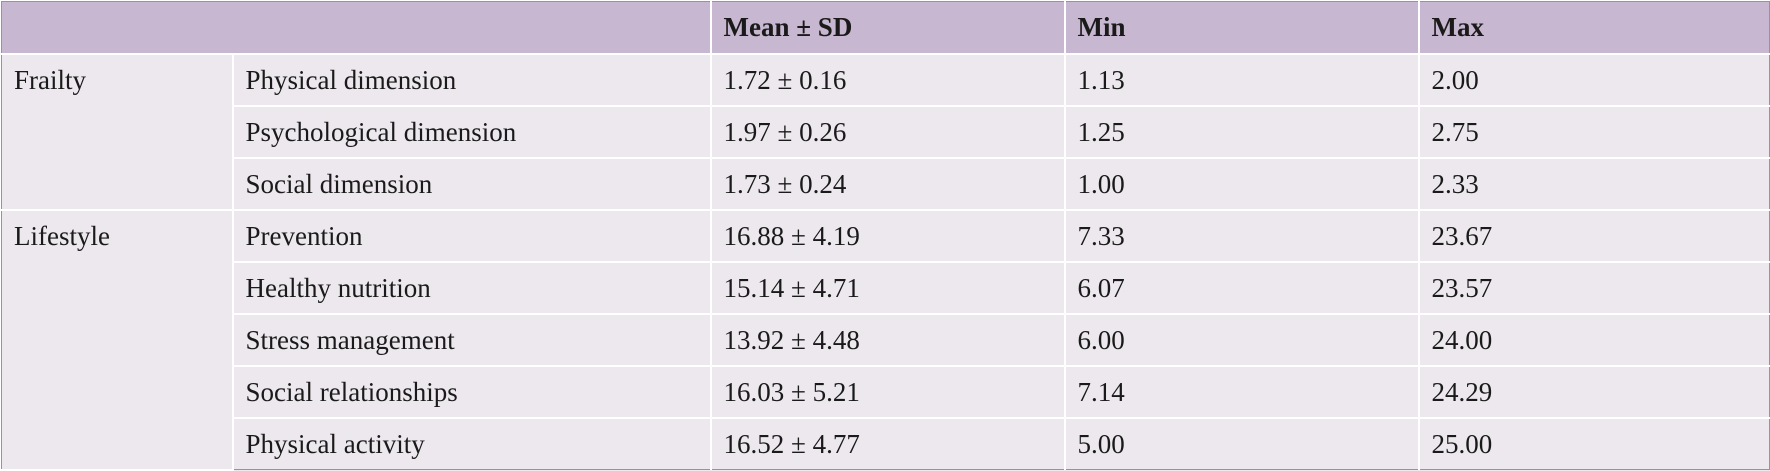 The image size is (1770, 471). Describe the element at coordinates (117, 132) in the screenshot. I see `group-label-frailty: Frailty` at that location.